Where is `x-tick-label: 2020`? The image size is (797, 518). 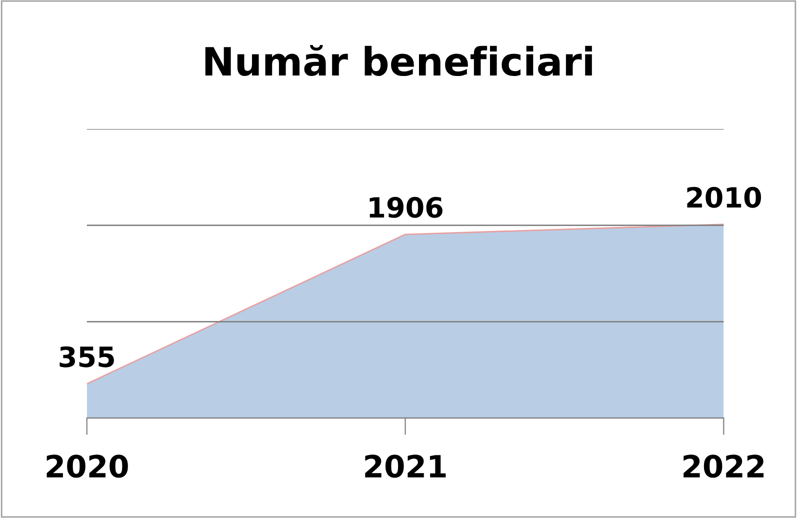
x-tick-label: 2020 is located at coordinates (87, 466).